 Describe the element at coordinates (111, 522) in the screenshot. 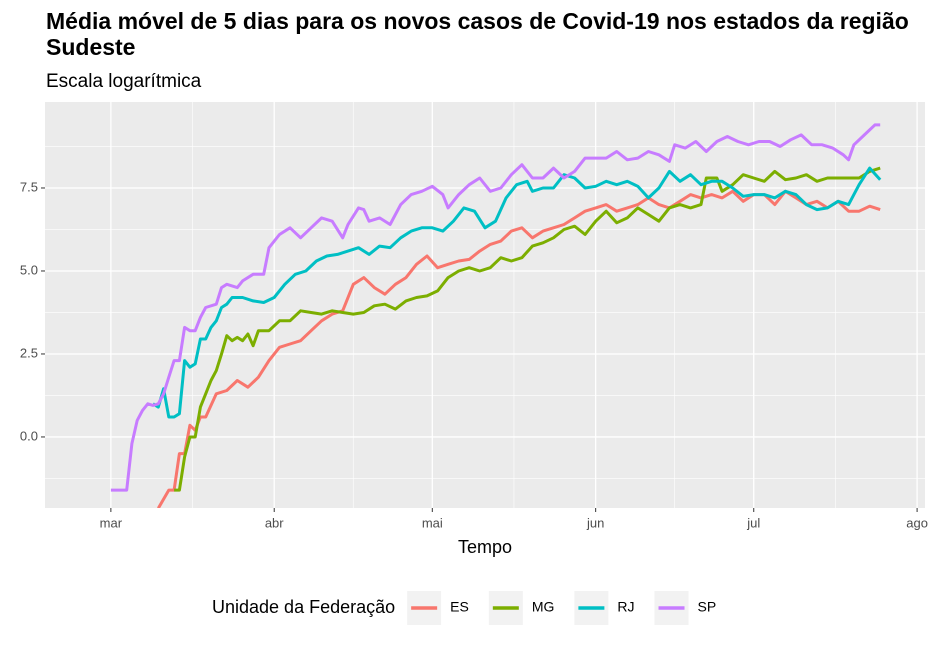

I see `x-tick-label: mar` at that location.